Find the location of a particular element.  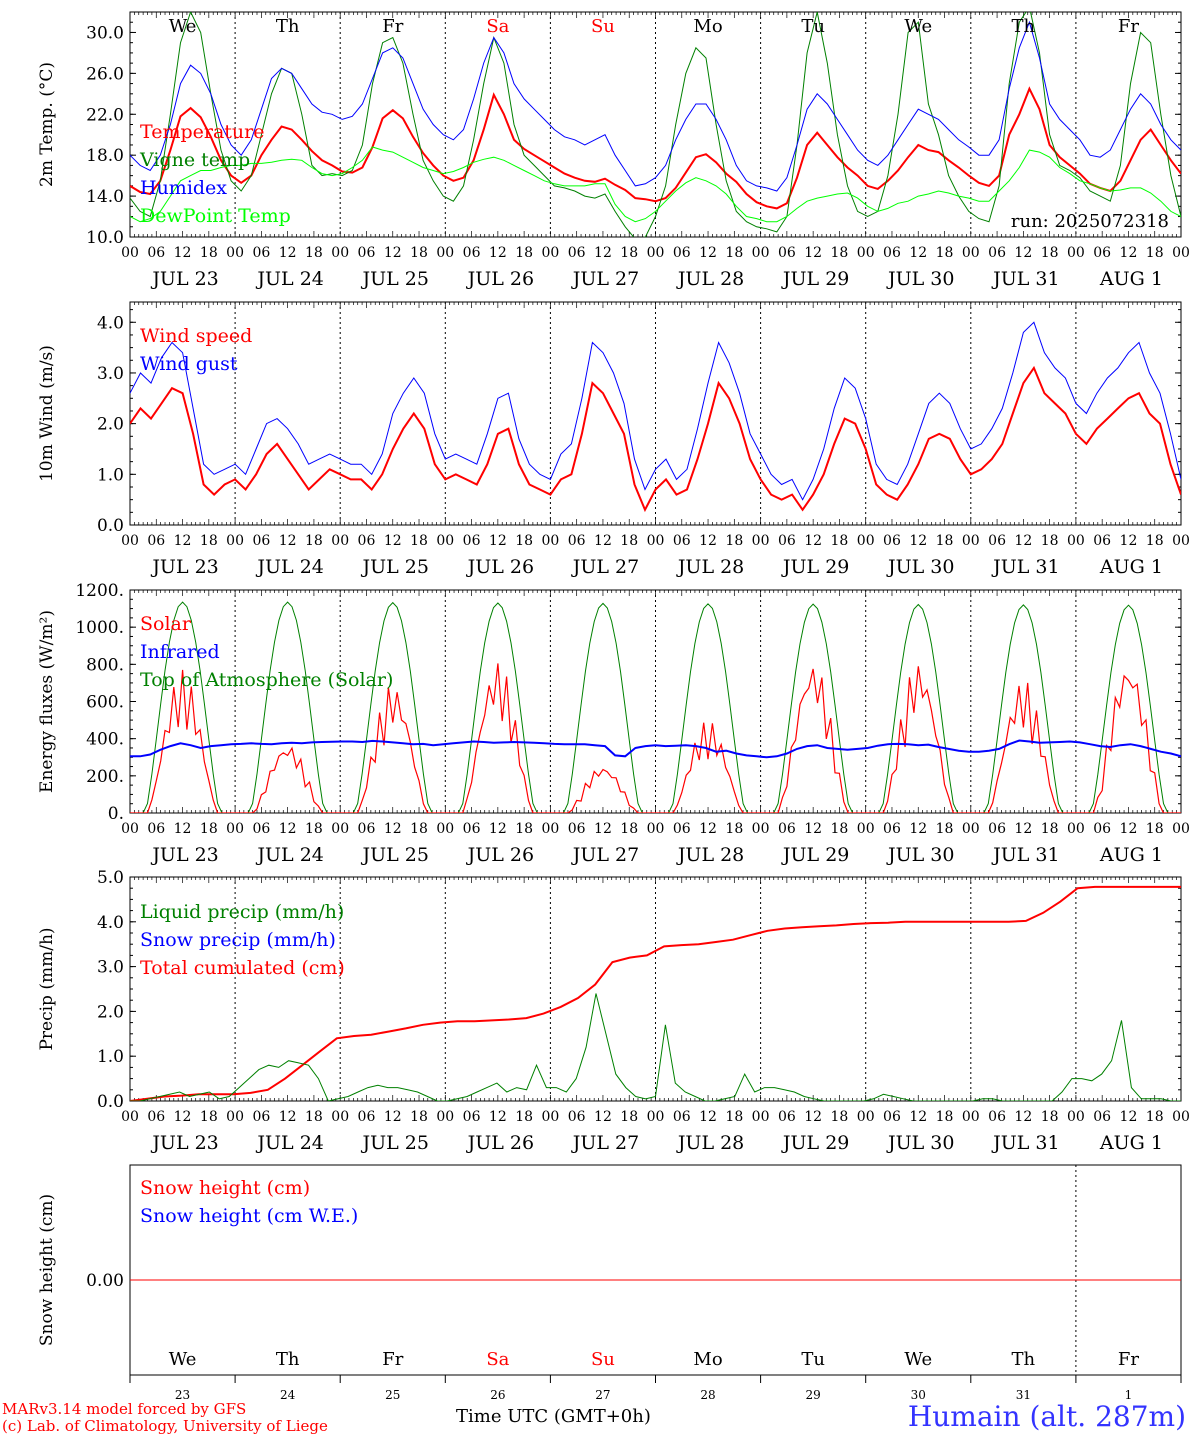

y-tick-label: 14.0 is located at coordinates (105, 197).